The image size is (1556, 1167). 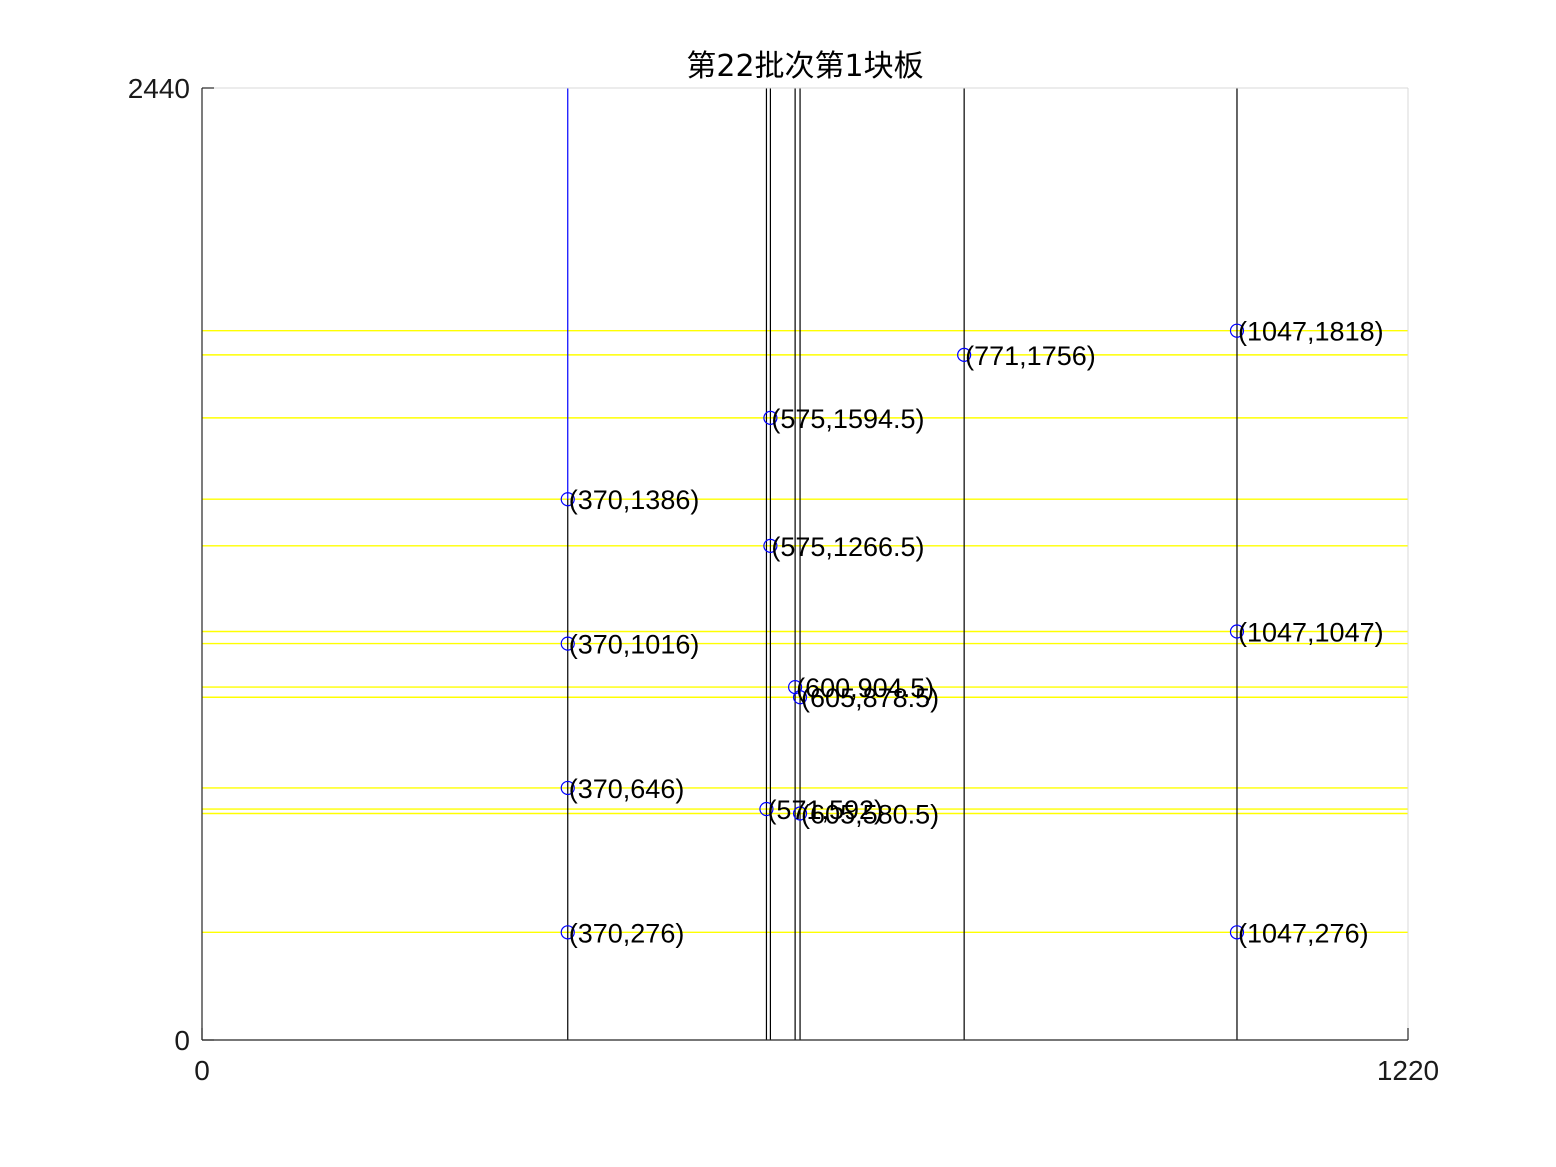 I want to click on point-label: (575,1266.5), so click(x=847, y=547).